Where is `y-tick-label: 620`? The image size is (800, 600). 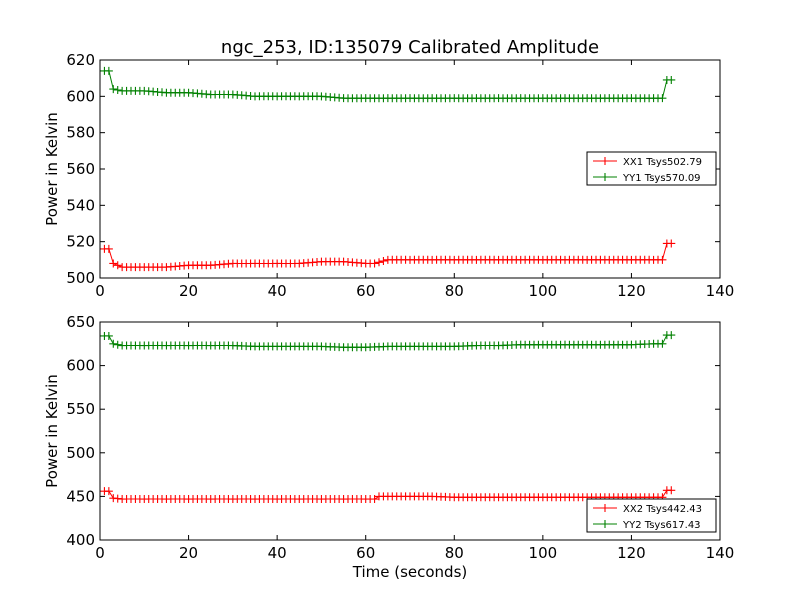
y-tick-label: 620 is located at coordinates (80, 60).